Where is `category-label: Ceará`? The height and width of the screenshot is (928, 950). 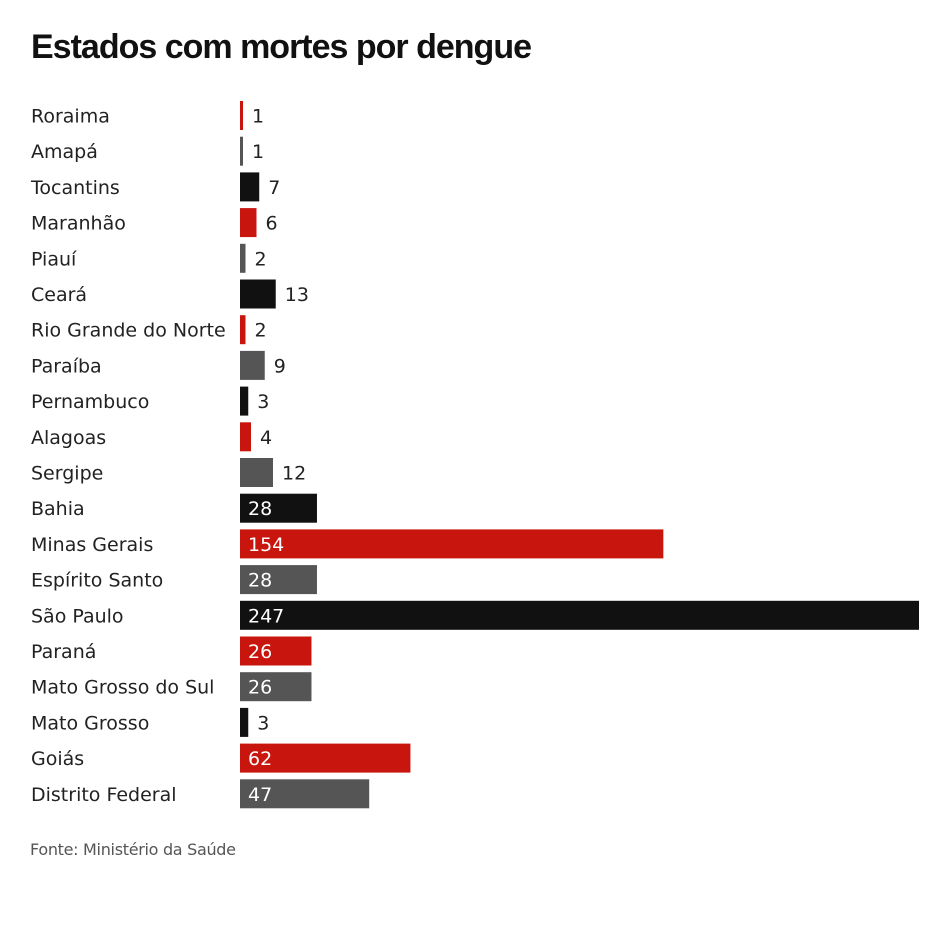
category-label: Ceará is located at coordinates (59, 295).